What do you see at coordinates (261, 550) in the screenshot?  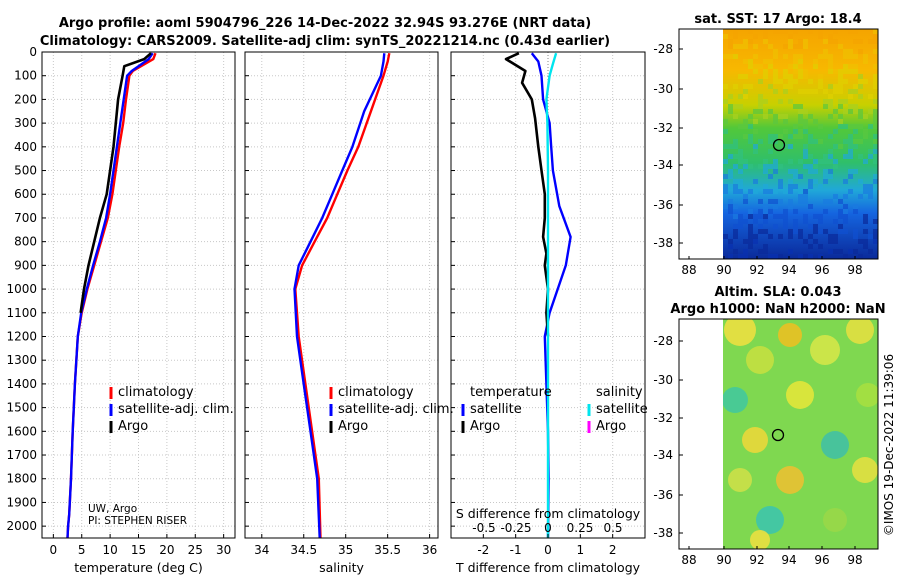 I see `x-tick-label: 34` at bounding box center [261, 550].